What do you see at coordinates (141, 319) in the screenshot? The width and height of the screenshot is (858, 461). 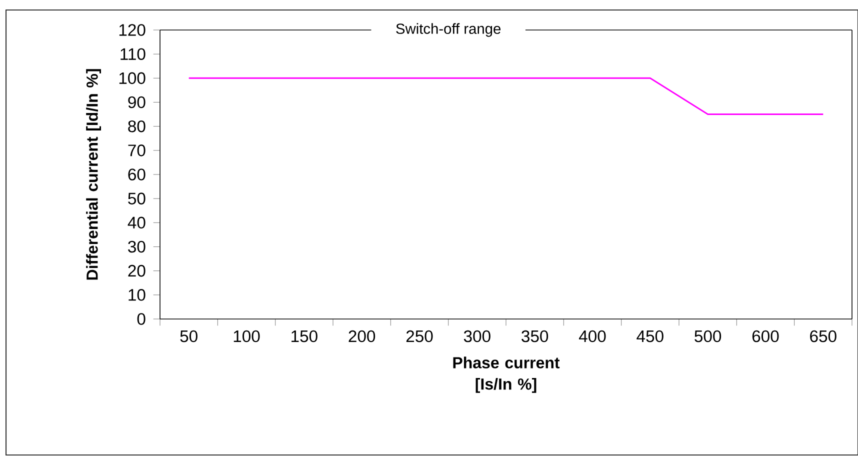 I see `y-tick-label: 0` at bounding box center [141, 319].